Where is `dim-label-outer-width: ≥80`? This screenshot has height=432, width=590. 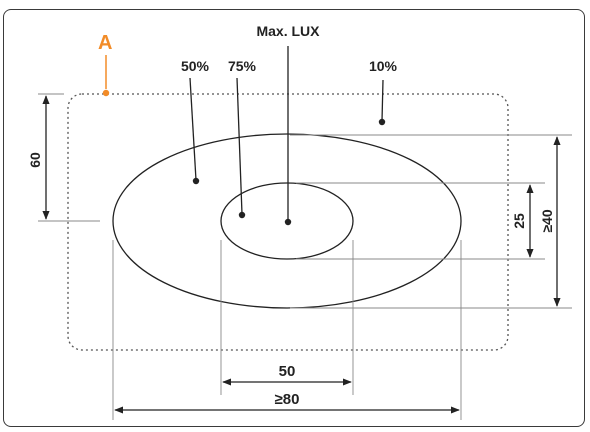 dim-label-outer-width: ≥80 is located at coordinates (287, 399).